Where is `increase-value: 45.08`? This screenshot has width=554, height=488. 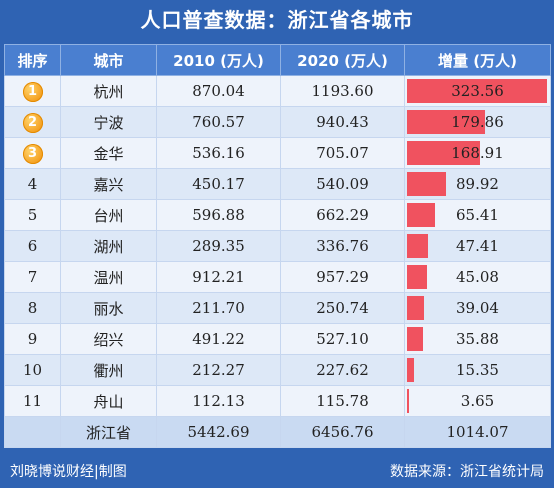
increase-value: 45.08 is located at coordinates (477, 277).